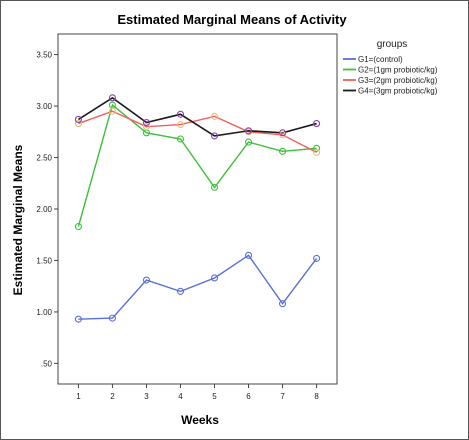 This screenshot has width=469, height=440. Describe the element at coordinates (214, 396) in the screenshot. I see `x-tick-label: 5` at that location.